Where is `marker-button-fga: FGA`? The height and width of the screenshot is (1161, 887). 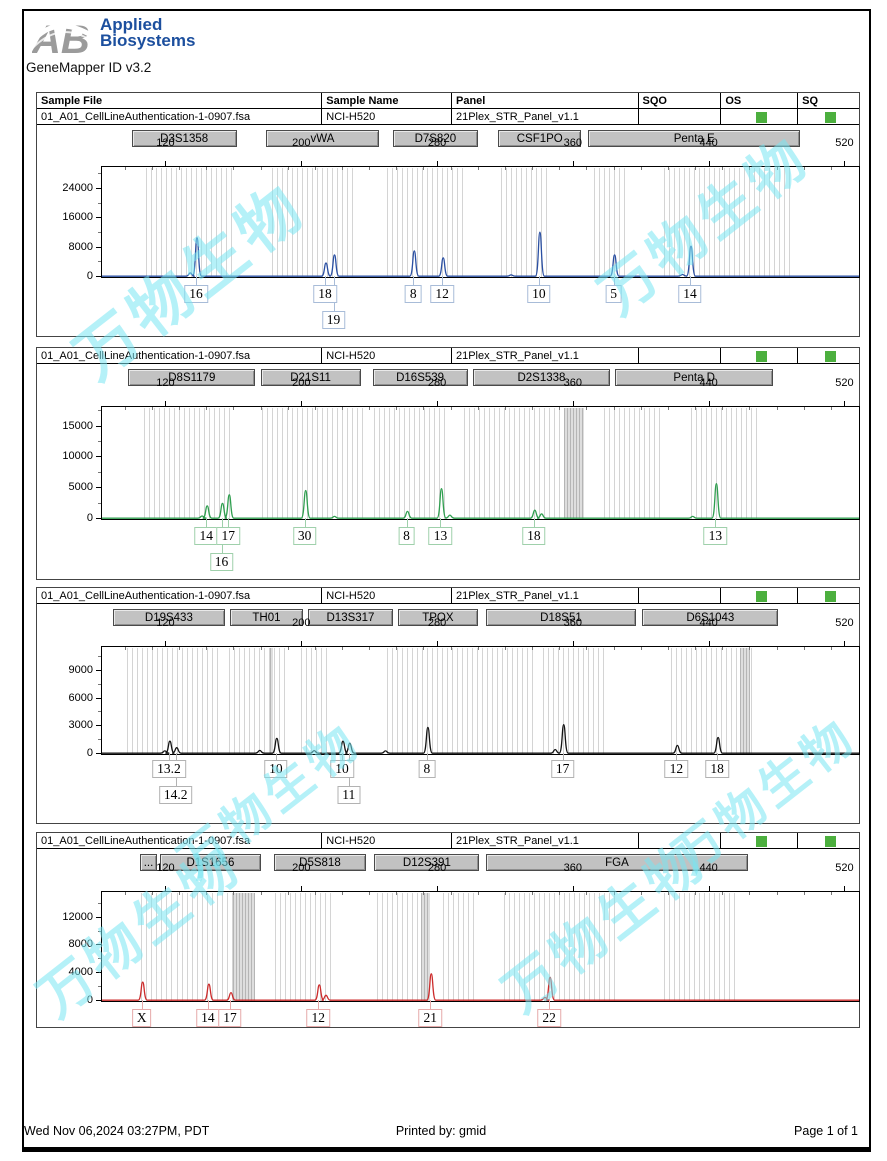
marker-button-fga: FGA is located at coordinates (617, 862).